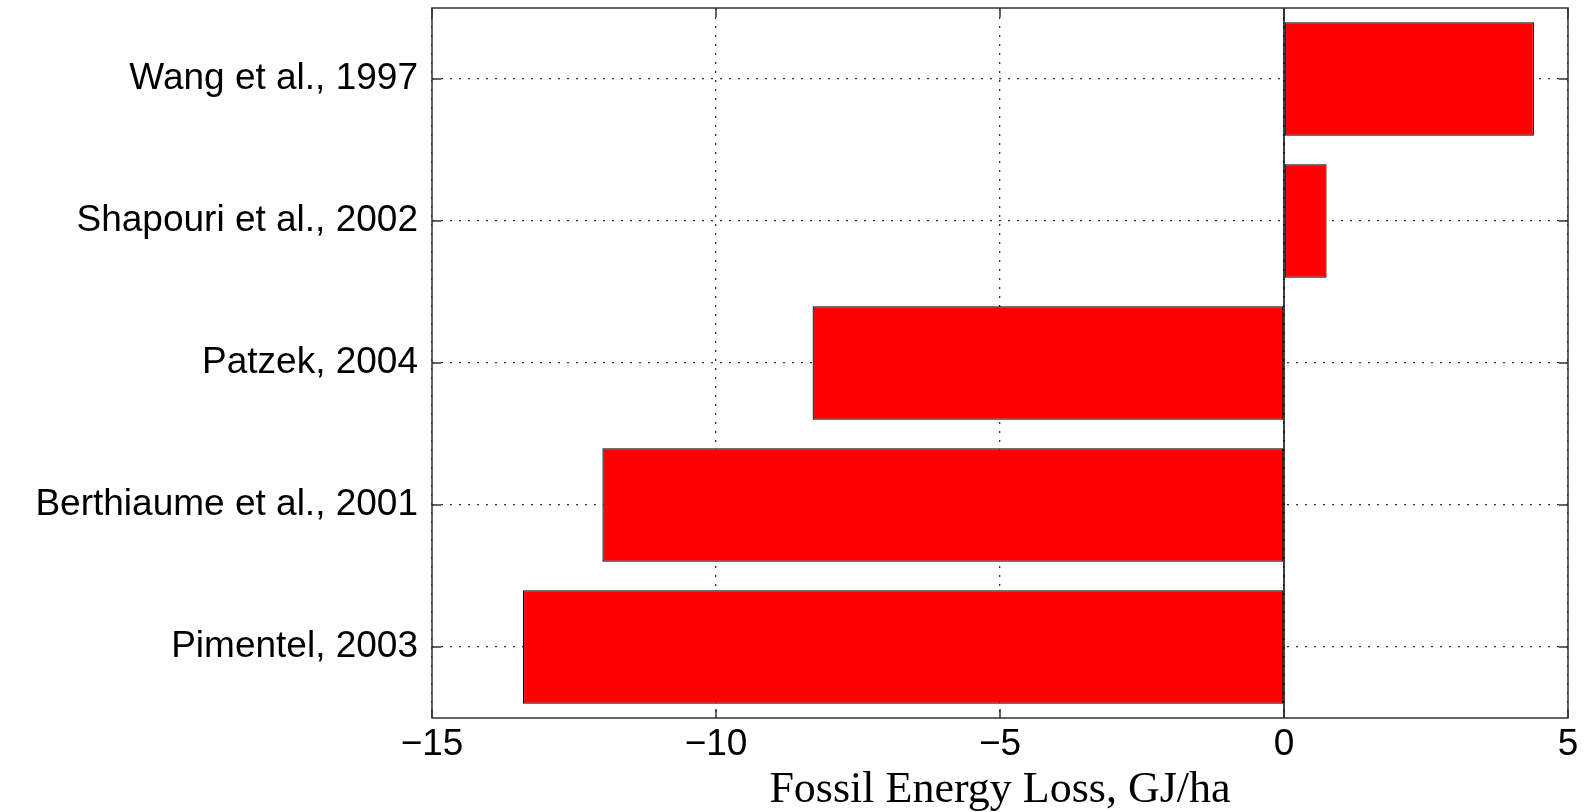 This screenshot has height=812, width=1589. Describe the element at coordinates (432, 742) in the screenshot. I see `x-tick-label: −15` at that location.